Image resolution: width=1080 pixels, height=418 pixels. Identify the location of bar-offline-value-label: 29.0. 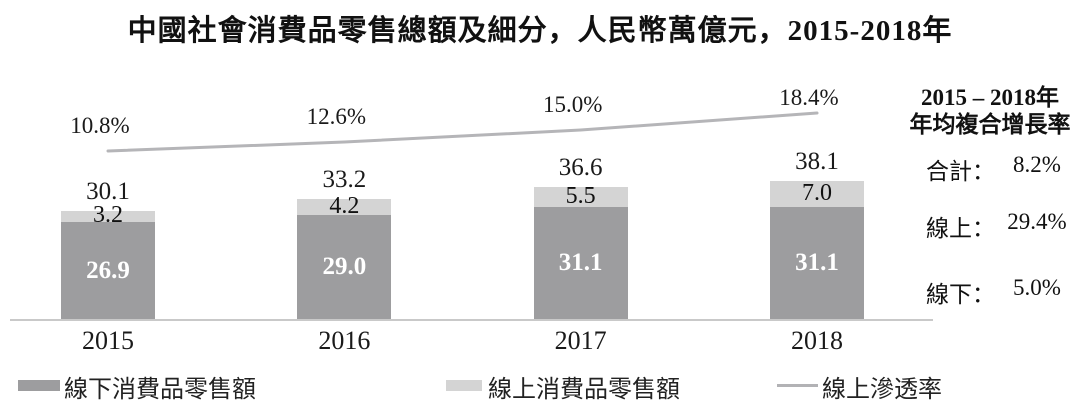
(344, 266).